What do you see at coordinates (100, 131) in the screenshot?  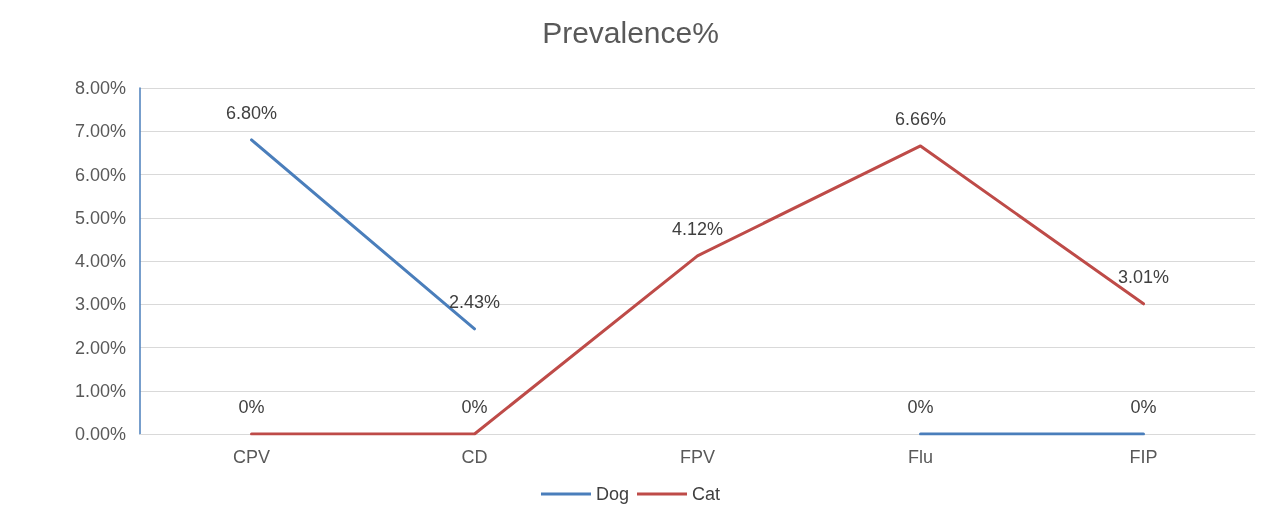 I see `y-tick-label: 7.00%` at bounding box center [100, 131].